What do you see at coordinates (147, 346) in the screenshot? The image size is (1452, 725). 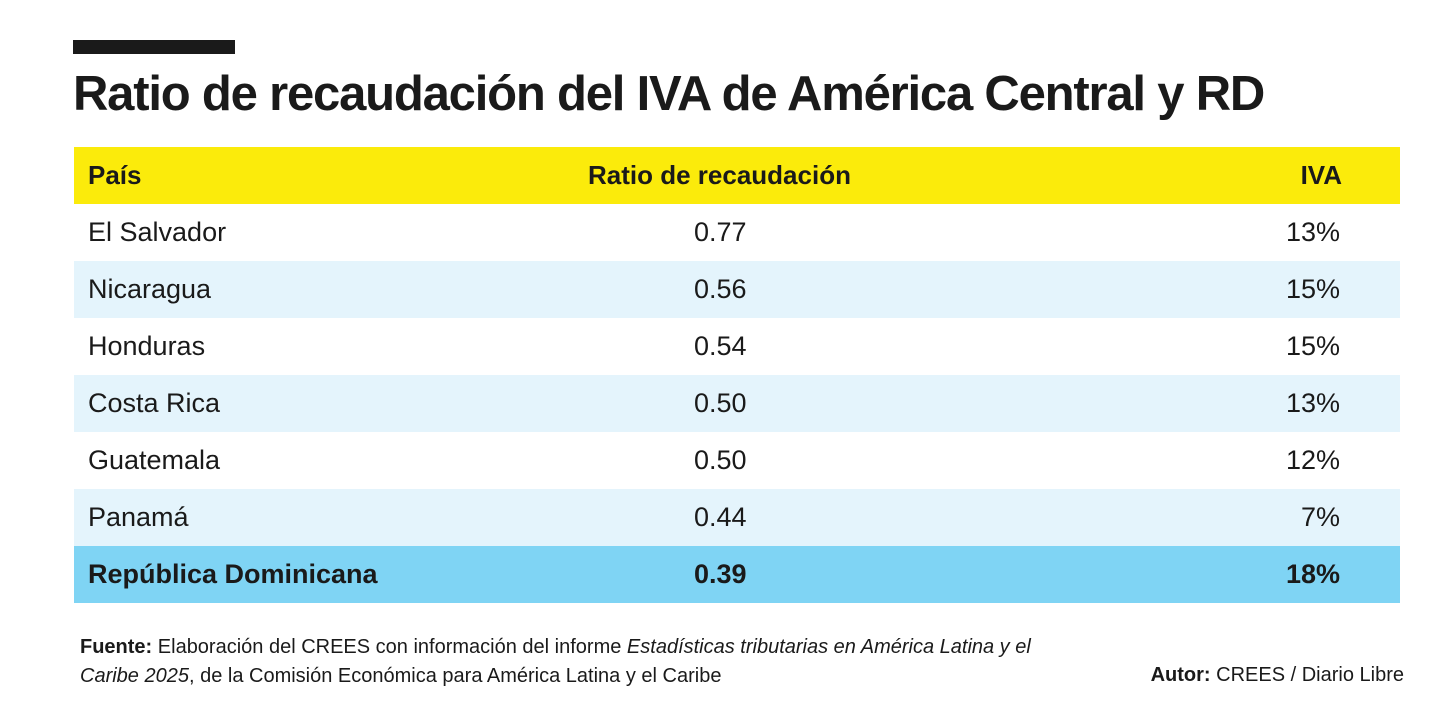 I see `cell-country: Honduras` at bounding box center [147, 346].